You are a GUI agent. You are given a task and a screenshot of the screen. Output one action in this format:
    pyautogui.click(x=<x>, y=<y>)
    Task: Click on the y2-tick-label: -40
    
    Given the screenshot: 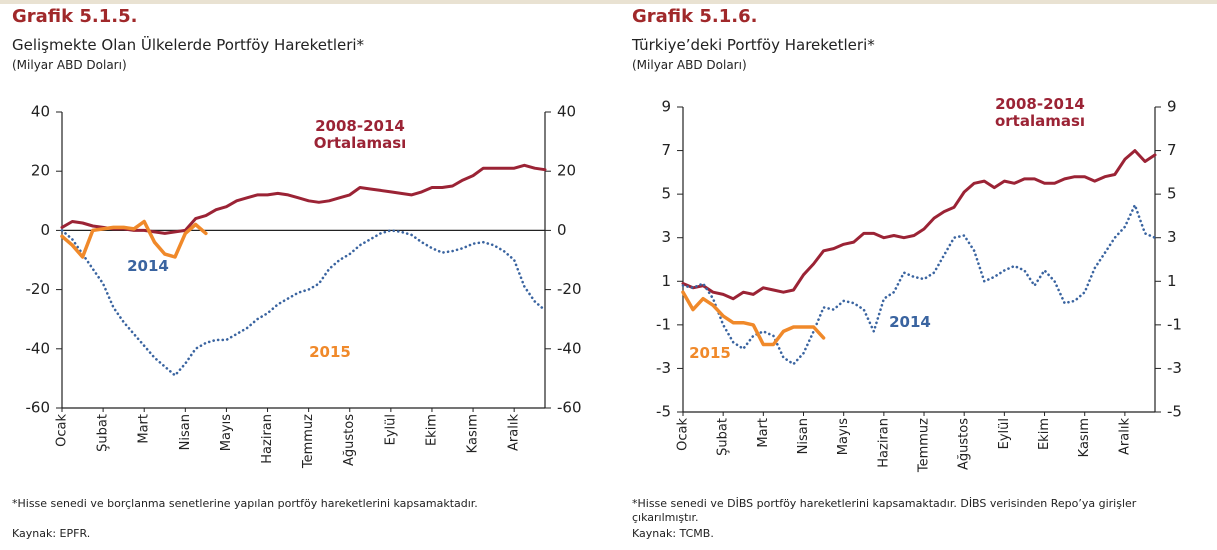 What is the action you would take?
    pyautogui.click(x=569, y=348)
    